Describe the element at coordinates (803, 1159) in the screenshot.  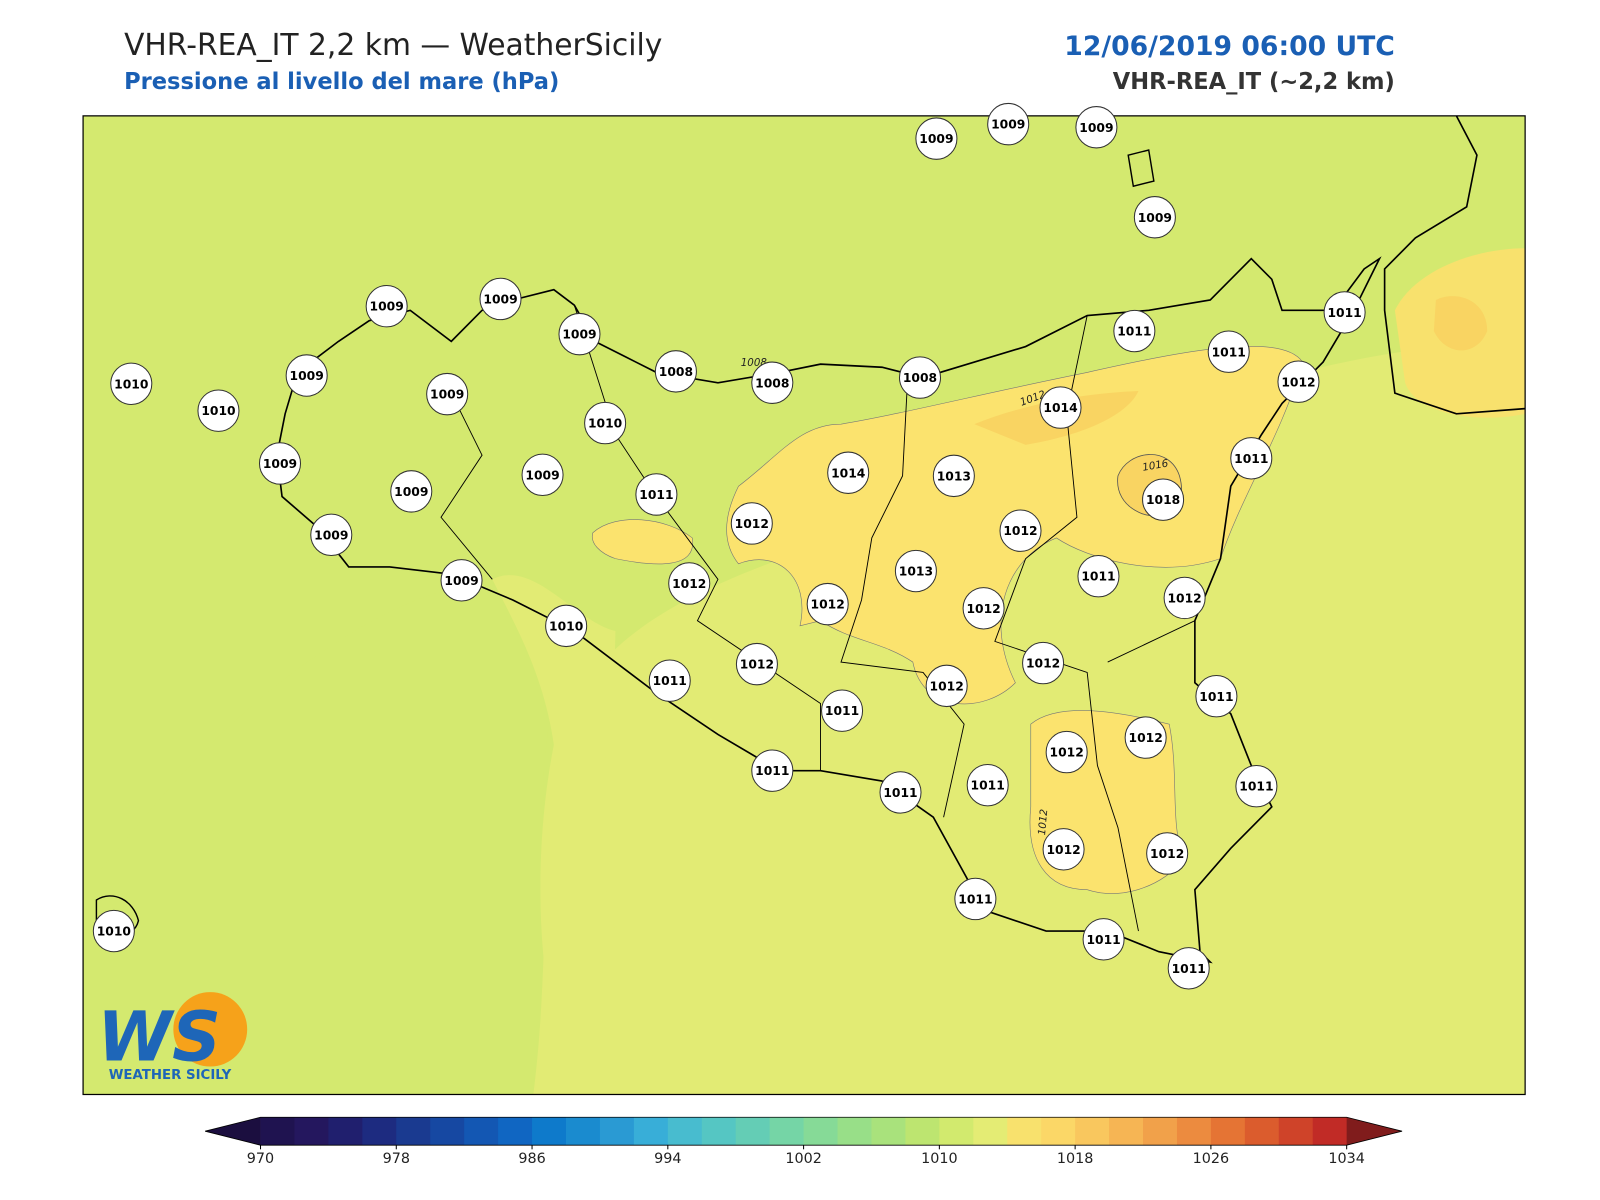
I see `colorbar-tick-label: 1002` at that location.